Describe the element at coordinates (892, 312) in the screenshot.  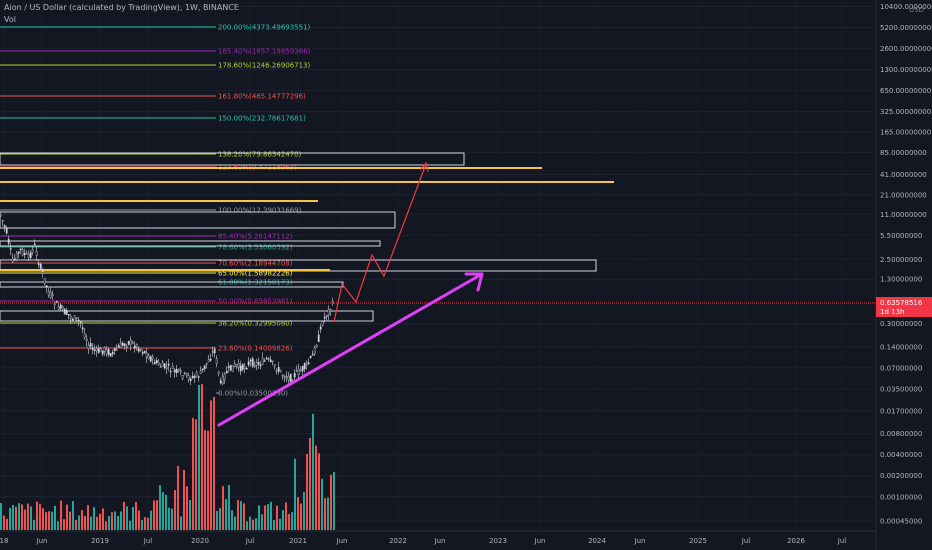
I see `countdown-text: 1d 13h` at that location.